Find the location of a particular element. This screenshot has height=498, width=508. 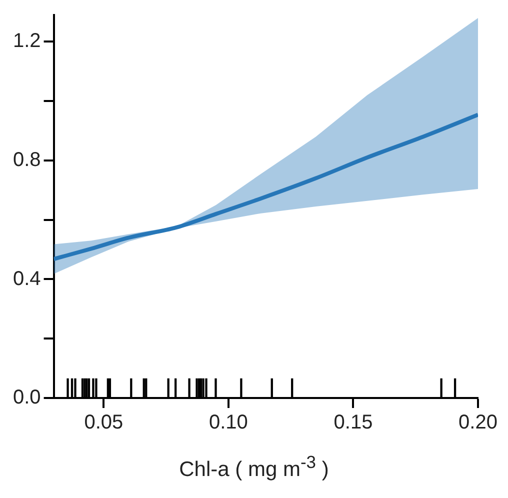

y-tick-label: 1.2 is located at coordinates (26, 41).